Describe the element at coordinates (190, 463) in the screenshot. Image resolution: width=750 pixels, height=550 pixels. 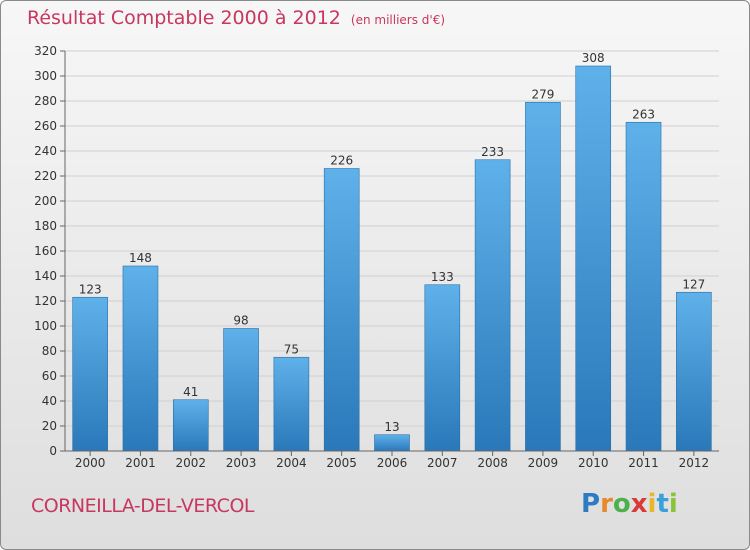
I see `x-tick-label-2002: 2002` at that location.